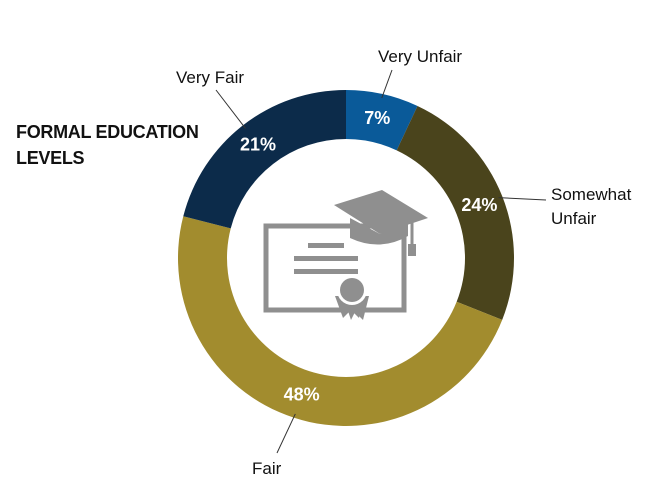 The height and width of the screenshot is (503, 650). What do you see at coordinates (522, 199) in the screenshot?
I see `leader-line-somewhat-unfair` at bounding box center [522, 199].